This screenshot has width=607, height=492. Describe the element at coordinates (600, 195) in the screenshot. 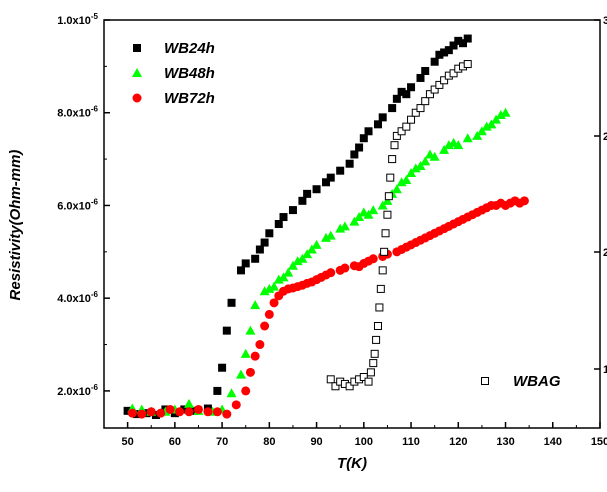

I see `right-axis: 1 2 2 3` at that location.